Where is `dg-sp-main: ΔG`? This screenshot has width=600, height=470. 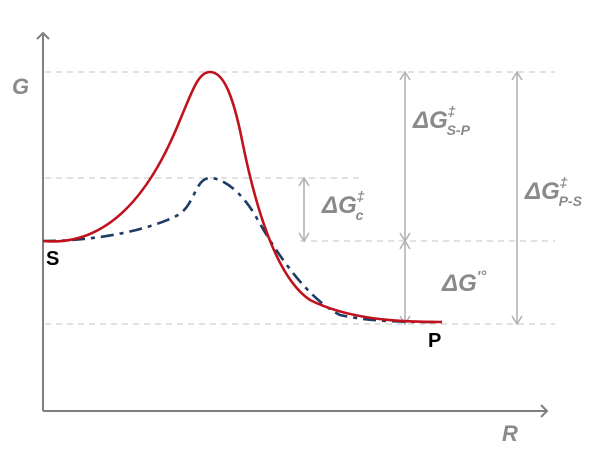
dg-sp-main: ΔG is located at coordinates (430, 120).